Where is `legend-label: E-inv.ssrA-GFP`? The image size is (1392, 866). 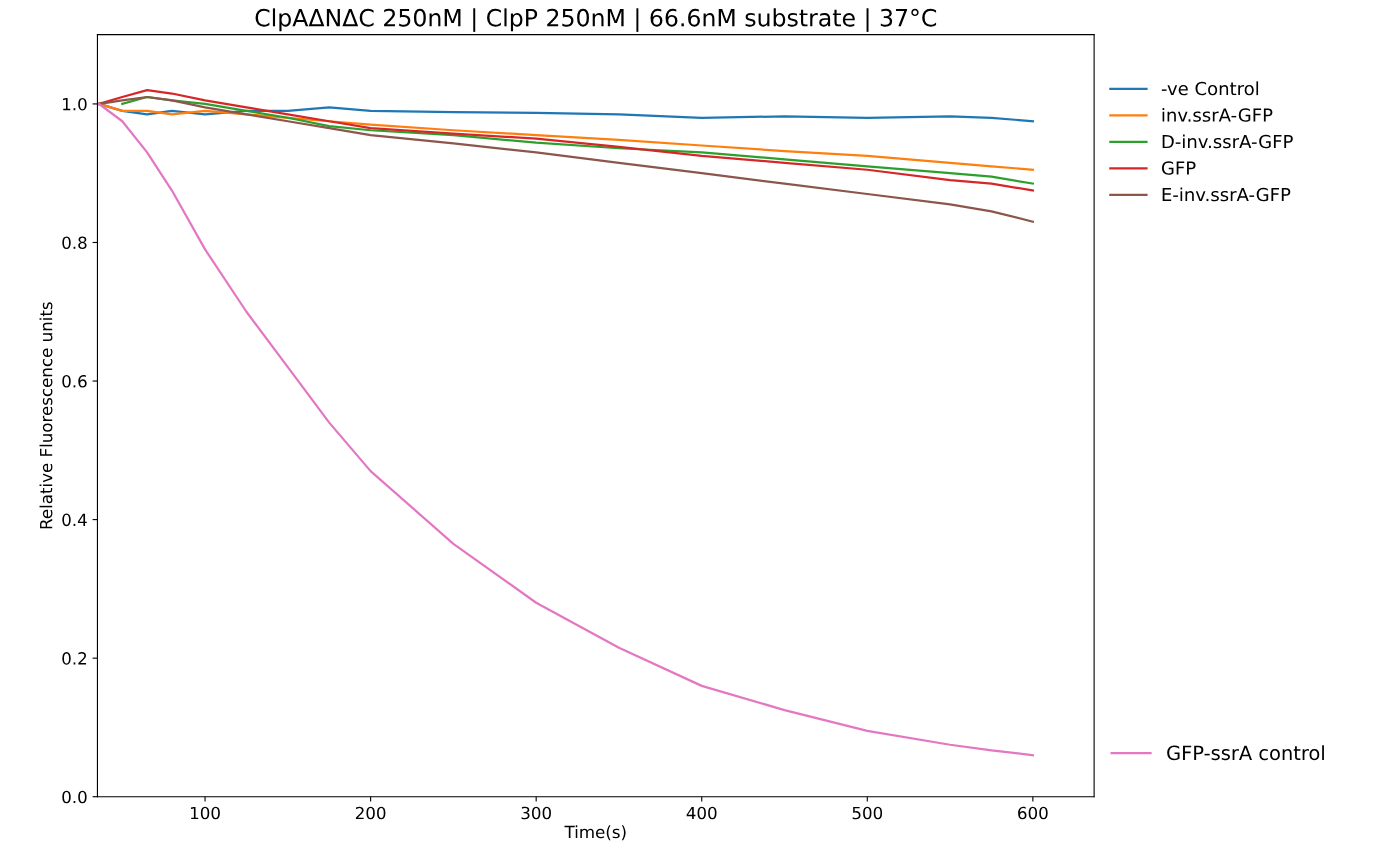
legend-label: E-inv.ssrA-GFP is located at coordinates (1226, 194).